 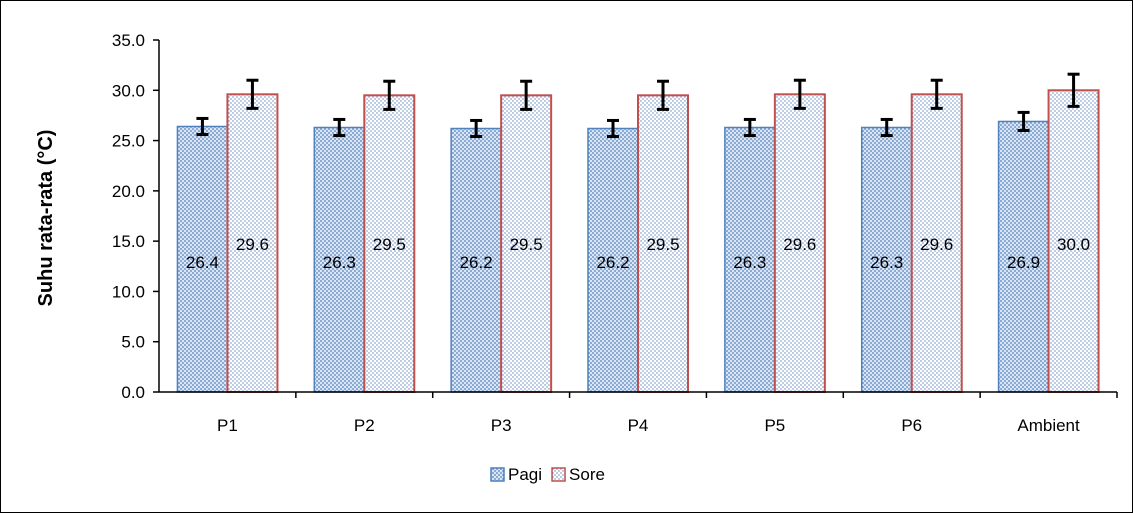 What do you see at coordinates (525, 474) in the screenshot?
I see `legend-label-pagi: Pagi` at bounding box center [525, 474].